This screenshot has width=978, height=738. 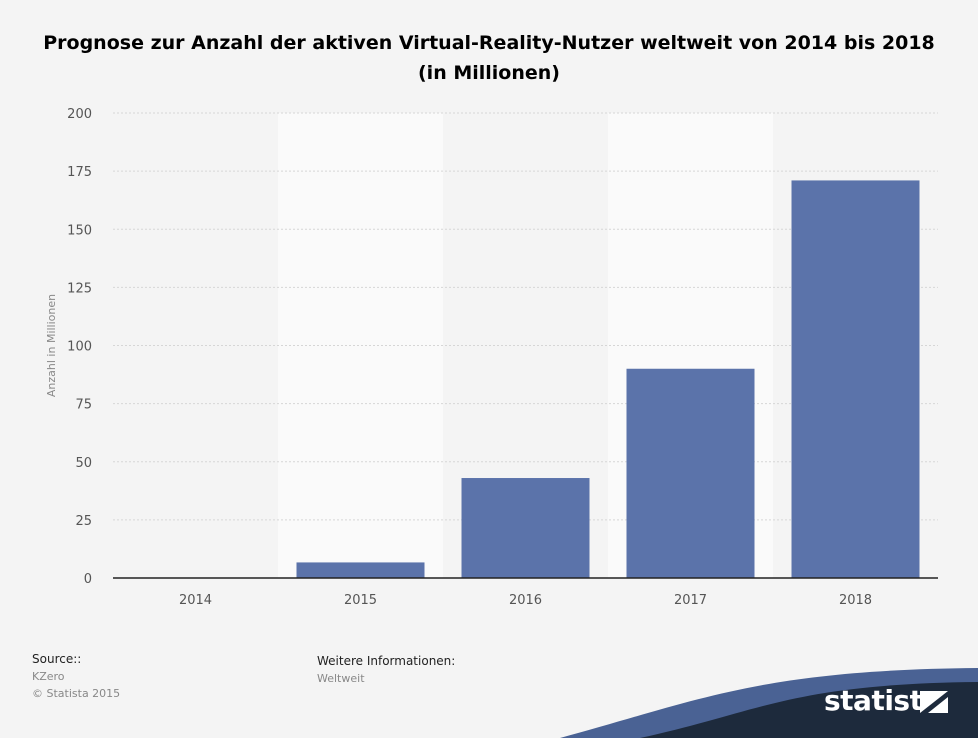 What do you see at coordinates (690, 473) in the screenshot?
I see `bar-2017` at bounding box center [690, 473].